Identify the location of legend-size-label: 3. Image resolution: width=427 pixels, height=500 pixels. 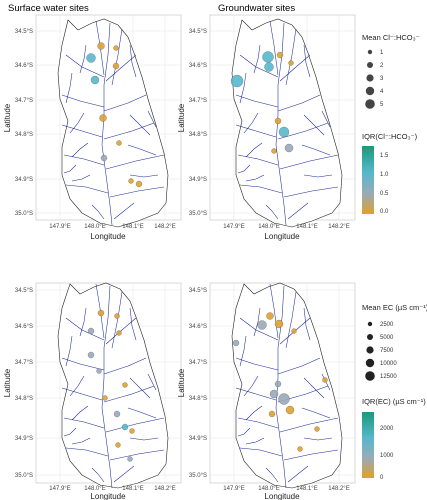
(382, 79).